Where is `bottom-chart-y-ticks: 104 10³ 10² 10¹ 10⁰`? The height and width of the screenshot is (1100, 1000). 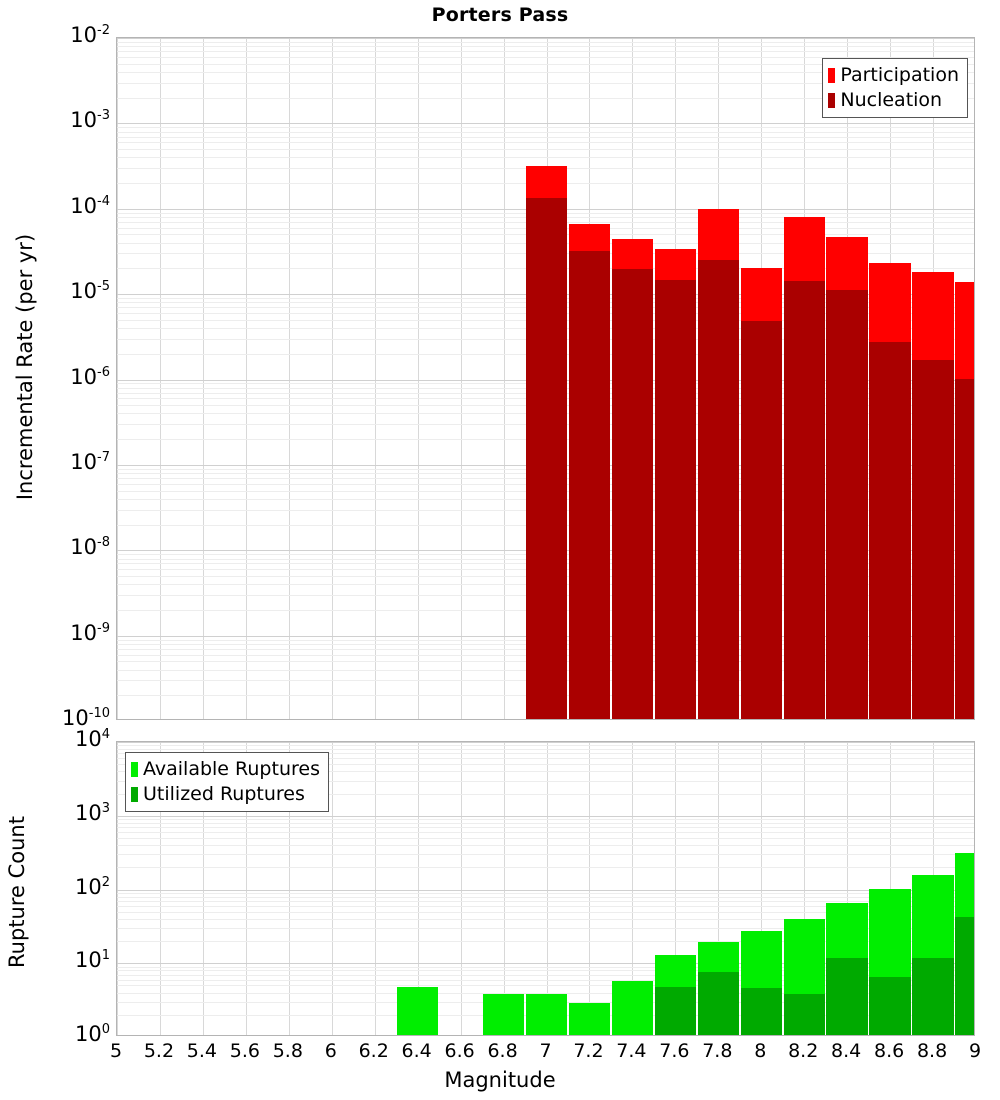 bottom-chart-y-ticks: 104 10³ 10² 10¹ 10⁰ is located at coordinates (74, 900).